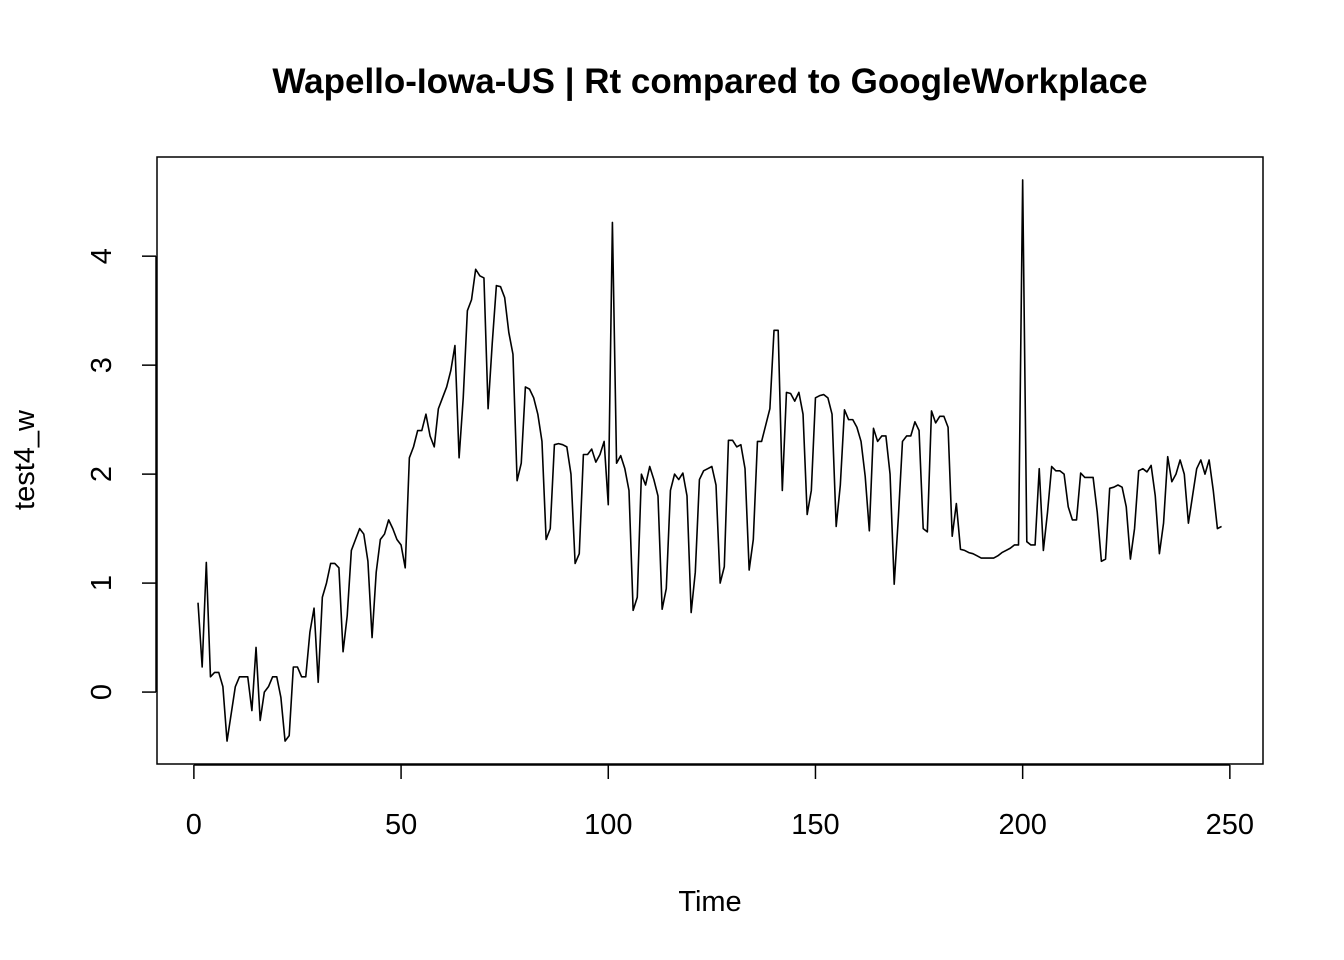 The width and height of the screenshot is (1344, 960). I want to click on x-tick-label: 50, so click(401, 825).